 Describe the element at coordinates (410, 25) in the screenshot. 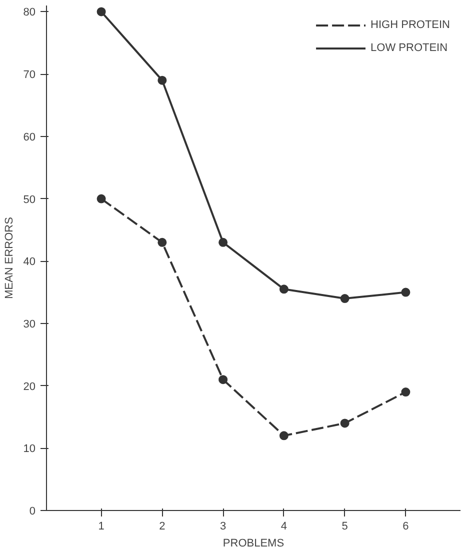

I see `legend-label: HIGH PROTEIN` at that location.